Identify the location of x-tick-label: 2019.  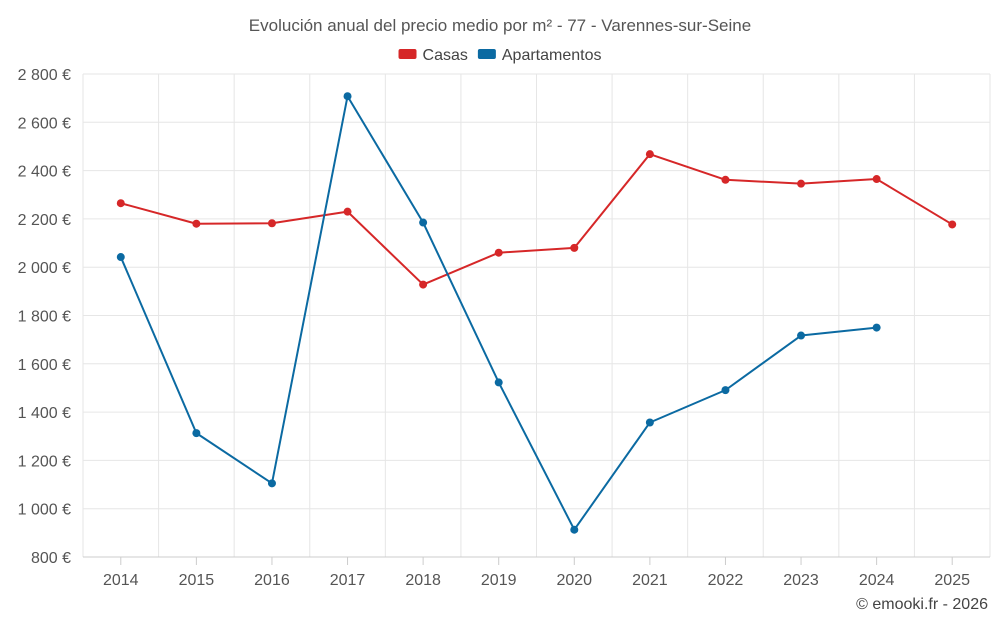
(499, 580).